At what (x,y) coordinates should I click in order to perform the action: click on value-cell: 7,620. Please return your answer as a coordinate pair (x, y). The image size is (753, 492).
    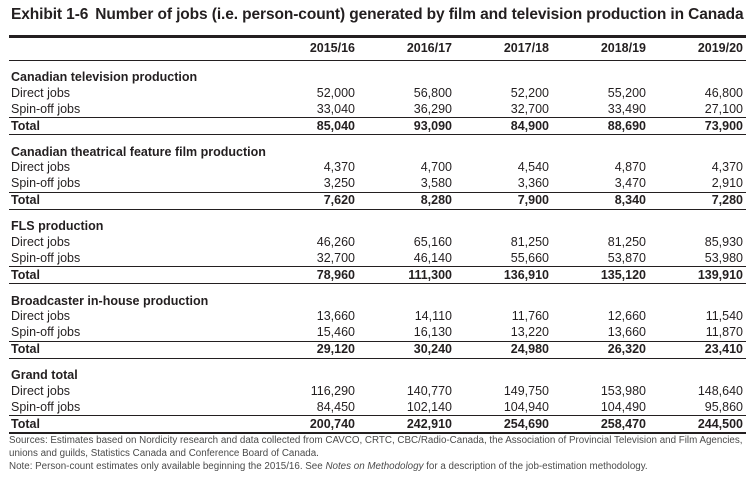
    Looking at the image, I should click on (309, 200).